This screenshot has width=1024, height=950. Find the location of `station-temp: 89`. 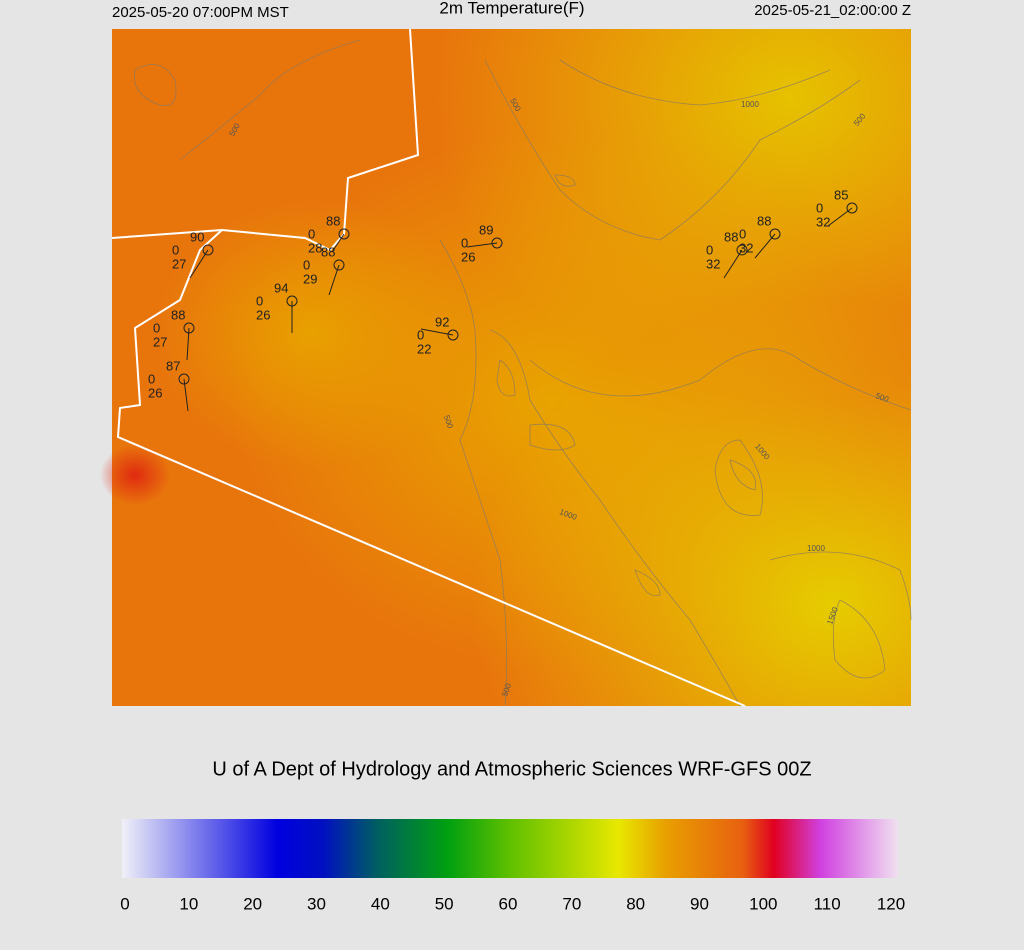

station-temp: 89 is located at coordinates (486, 229).